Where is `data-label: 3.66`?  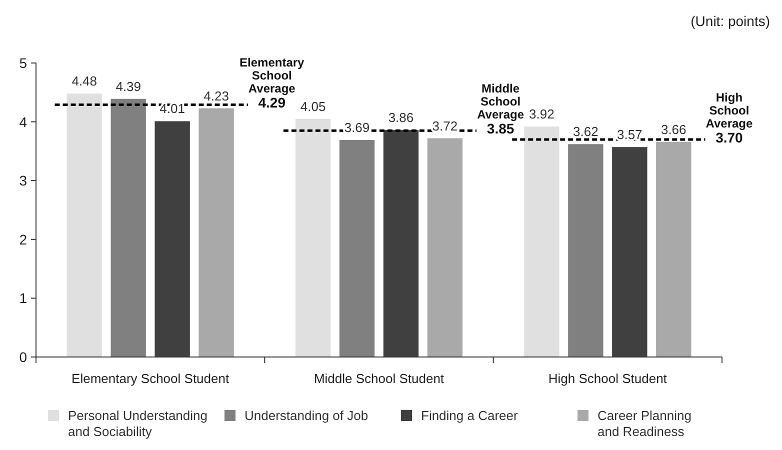
data-label: 3.66 is located at coordinates (673, 129).